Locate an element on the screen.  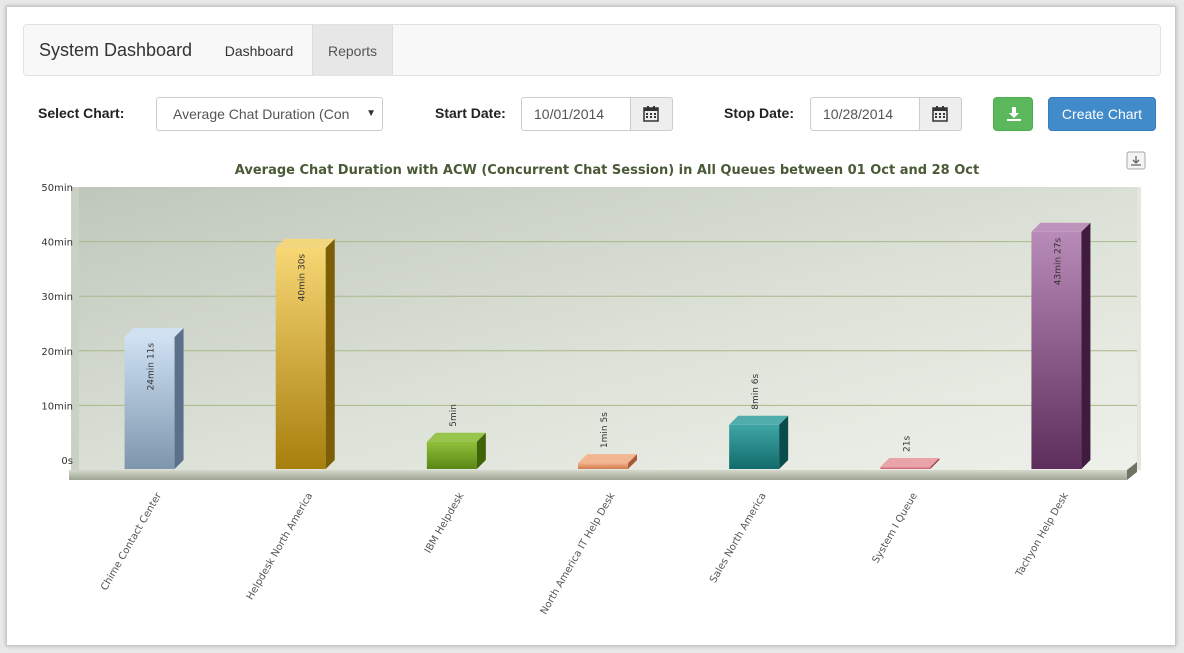
data-label: 21s is located at coordinates (907, 444).